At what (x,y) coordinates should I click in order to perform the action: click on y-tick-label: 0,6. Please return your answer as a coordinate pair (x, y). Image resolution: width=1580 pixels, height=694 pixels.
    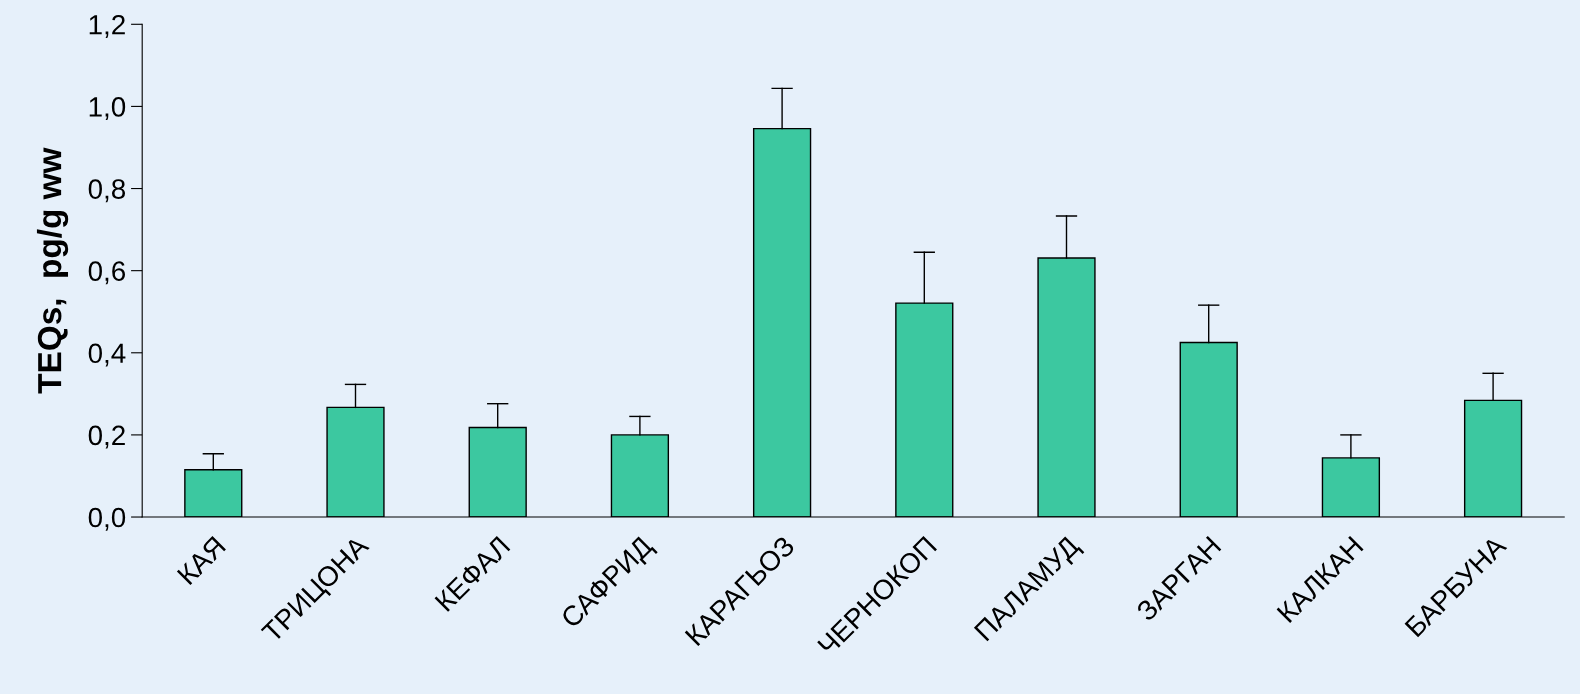
    Looking at the image, I should click on (107, 273).